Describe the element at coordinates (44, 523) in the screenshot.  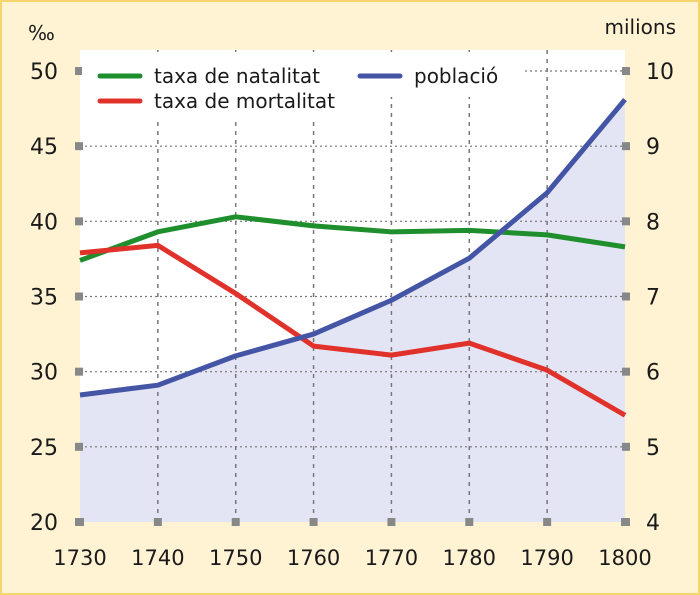
I see `left-tick-label: 20` at that location.